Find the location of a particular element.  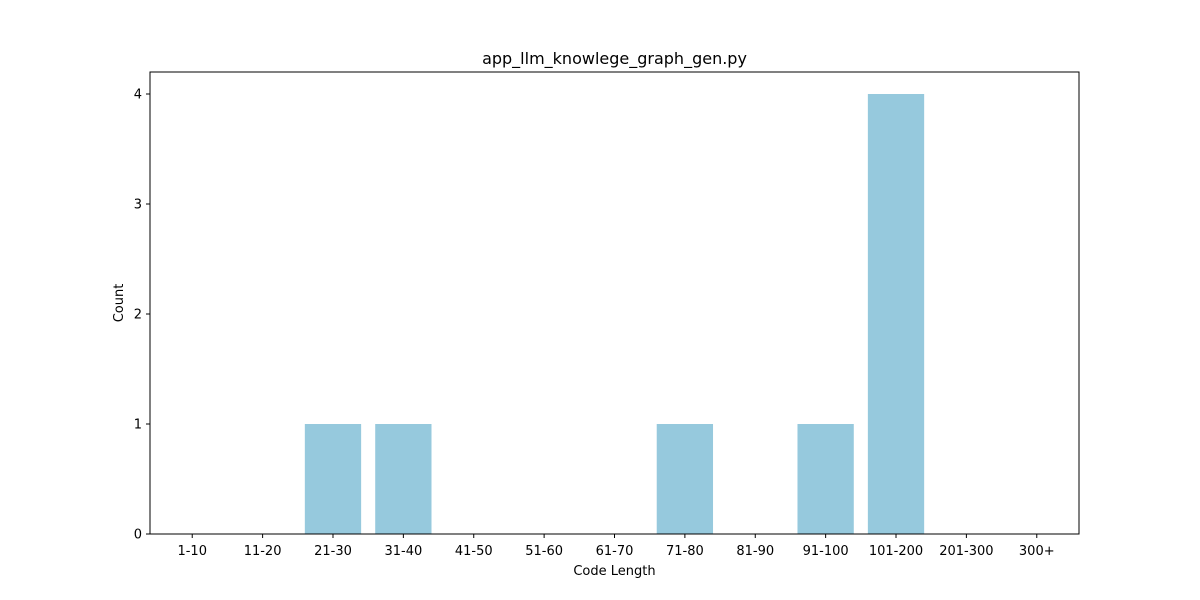

x-tick-label: 21-30 is located at coordinates (333, 551).